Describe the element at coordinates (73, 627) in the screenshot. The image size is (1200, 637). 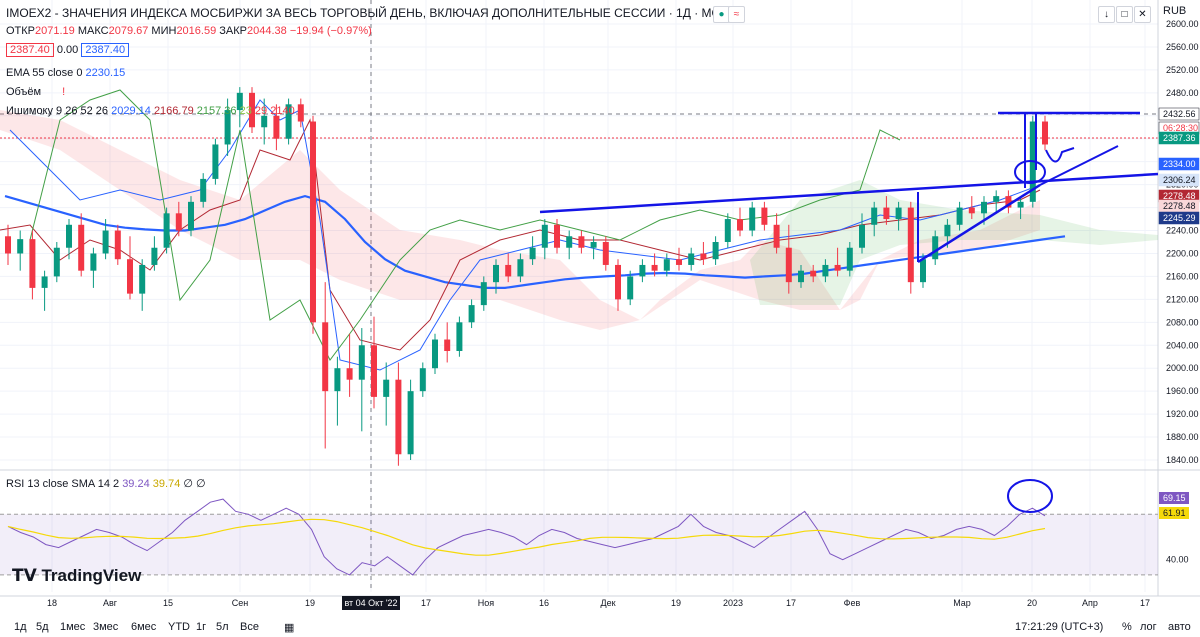
I see `tf-1m: 1мес` at that location.